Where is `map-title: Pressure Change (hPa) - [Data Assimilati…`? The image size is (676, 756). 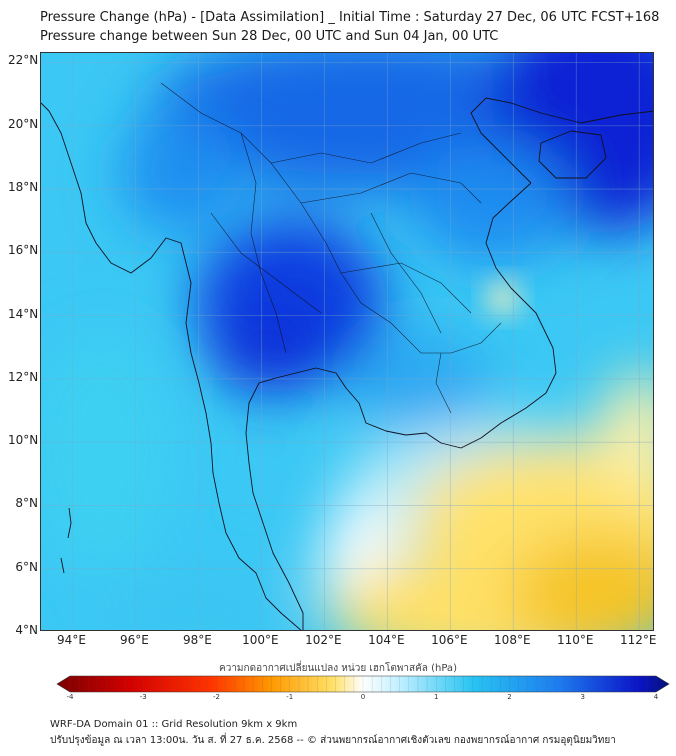 map-title: Pressure Change (hPa) - [Data Assimilati… is located at coordinates (350, 17).